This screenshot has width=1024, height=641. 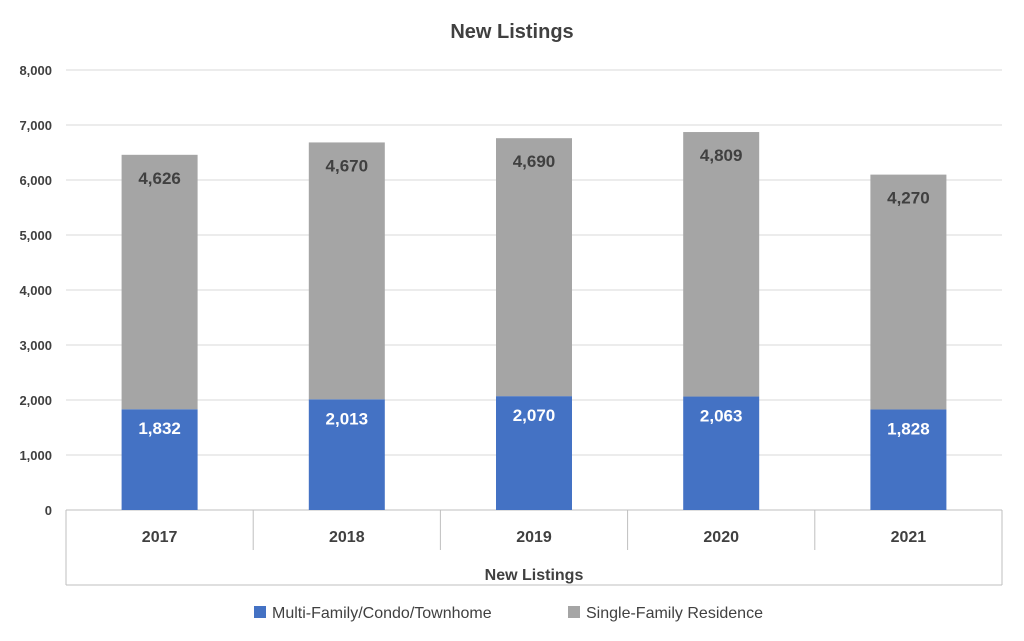 I want to click on chart-title: New Listings, so click(x=511, y=32).